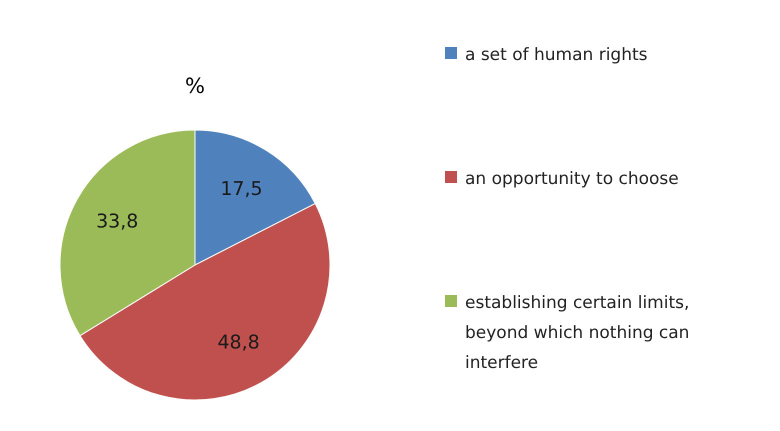  What do you see at coordinates (238, 343) in the screenshot?
I see `data-label: 48,8` at bounding box center [238, 343].